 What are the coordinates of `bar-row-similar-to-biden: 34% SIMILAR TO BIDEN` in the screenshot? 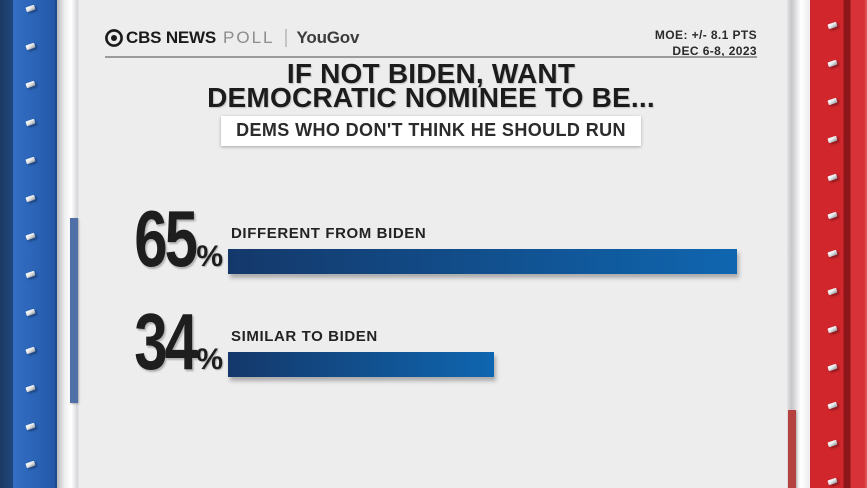 It's located at (435, 341).